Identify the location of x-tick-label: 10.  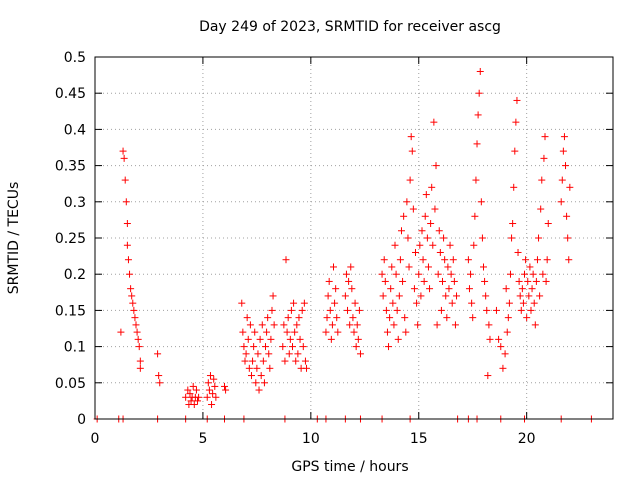
(311, 439).